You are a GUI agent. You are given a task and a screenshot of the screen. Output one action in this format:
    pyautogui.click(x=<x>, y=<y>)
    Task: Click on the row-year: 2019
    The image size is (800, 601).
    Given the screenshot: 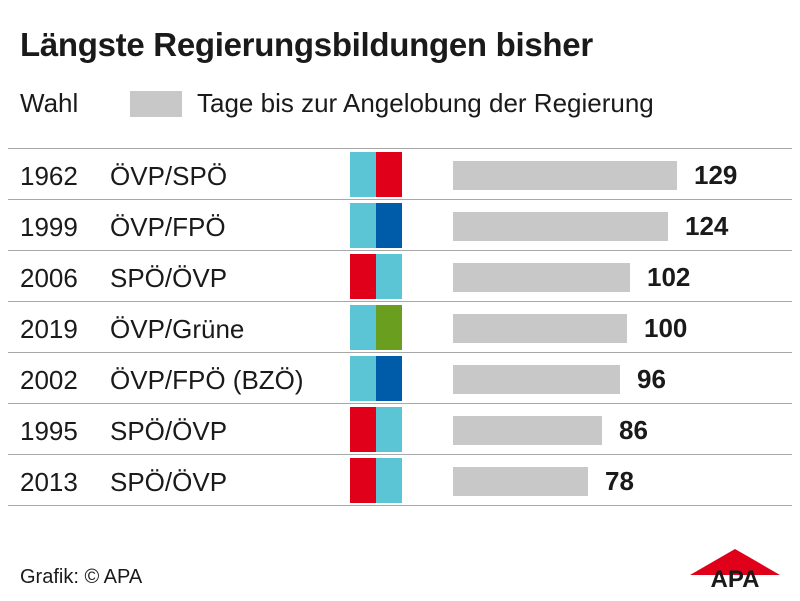 What is the action you would take?
    pyautogui.click(x=49, y=329)
    